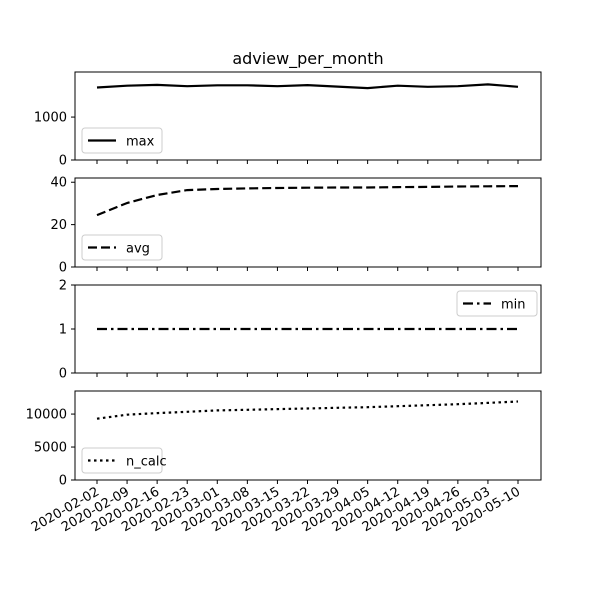 This screenshot has width=600, height=600. Describe the element at coordinates (138, 249) in the screenshot. I see `legend-label: avg` at that location.